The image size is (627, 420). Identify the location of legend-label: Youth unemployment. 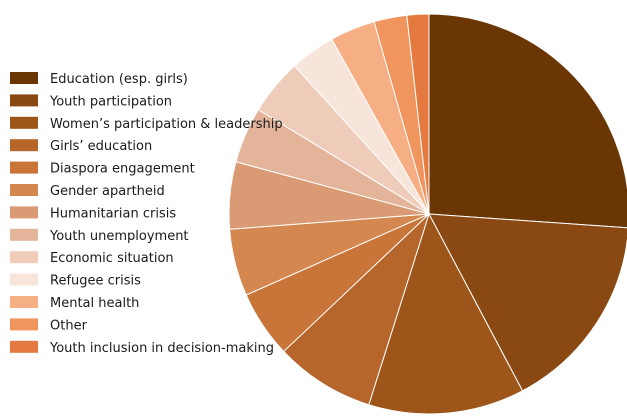
(119, 236).